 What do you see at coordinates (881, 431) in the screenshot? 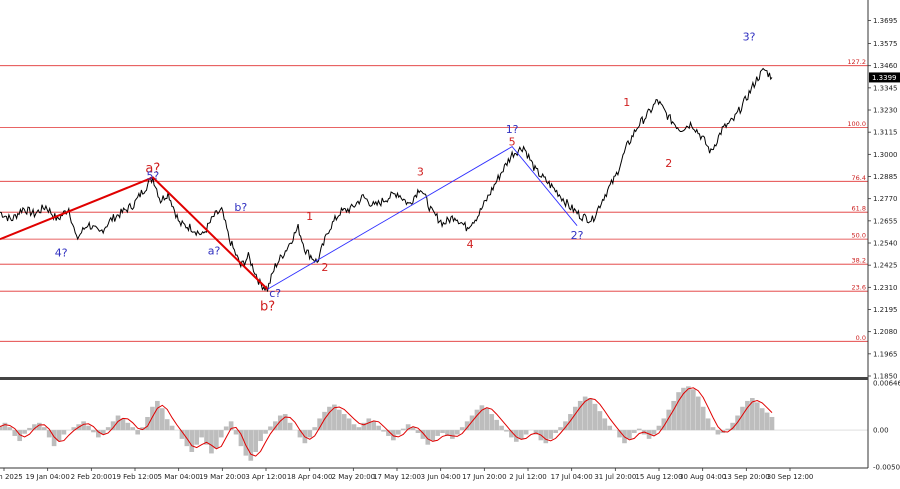
I see `osc-tick-label: 0.00` at bounding box center [881, 431].